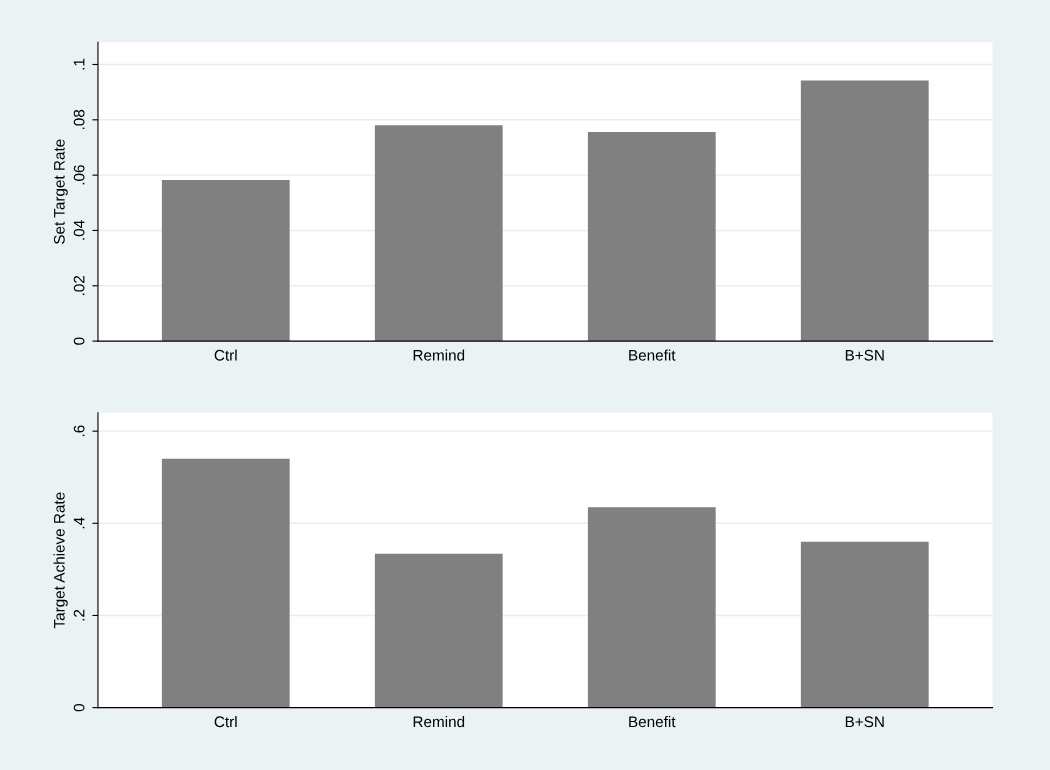  Describe the element at coordinates (79, 285) in the screenshot. I see `y-tick-label: .02` at that location.